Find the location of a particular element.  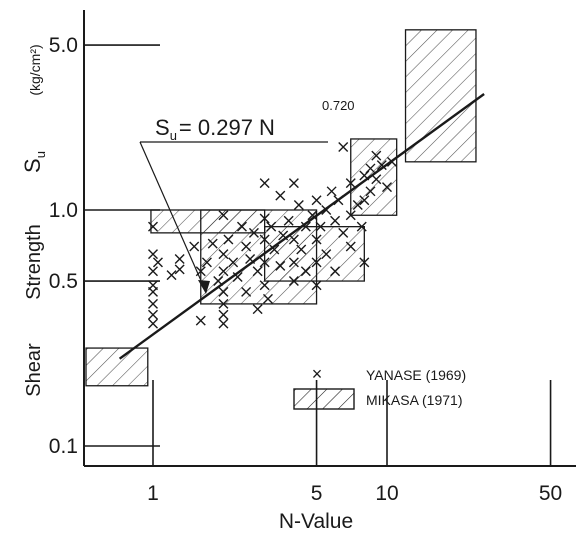

legend-label-mikasa: MIKASA (1971) is located at coordinates (414, 400).